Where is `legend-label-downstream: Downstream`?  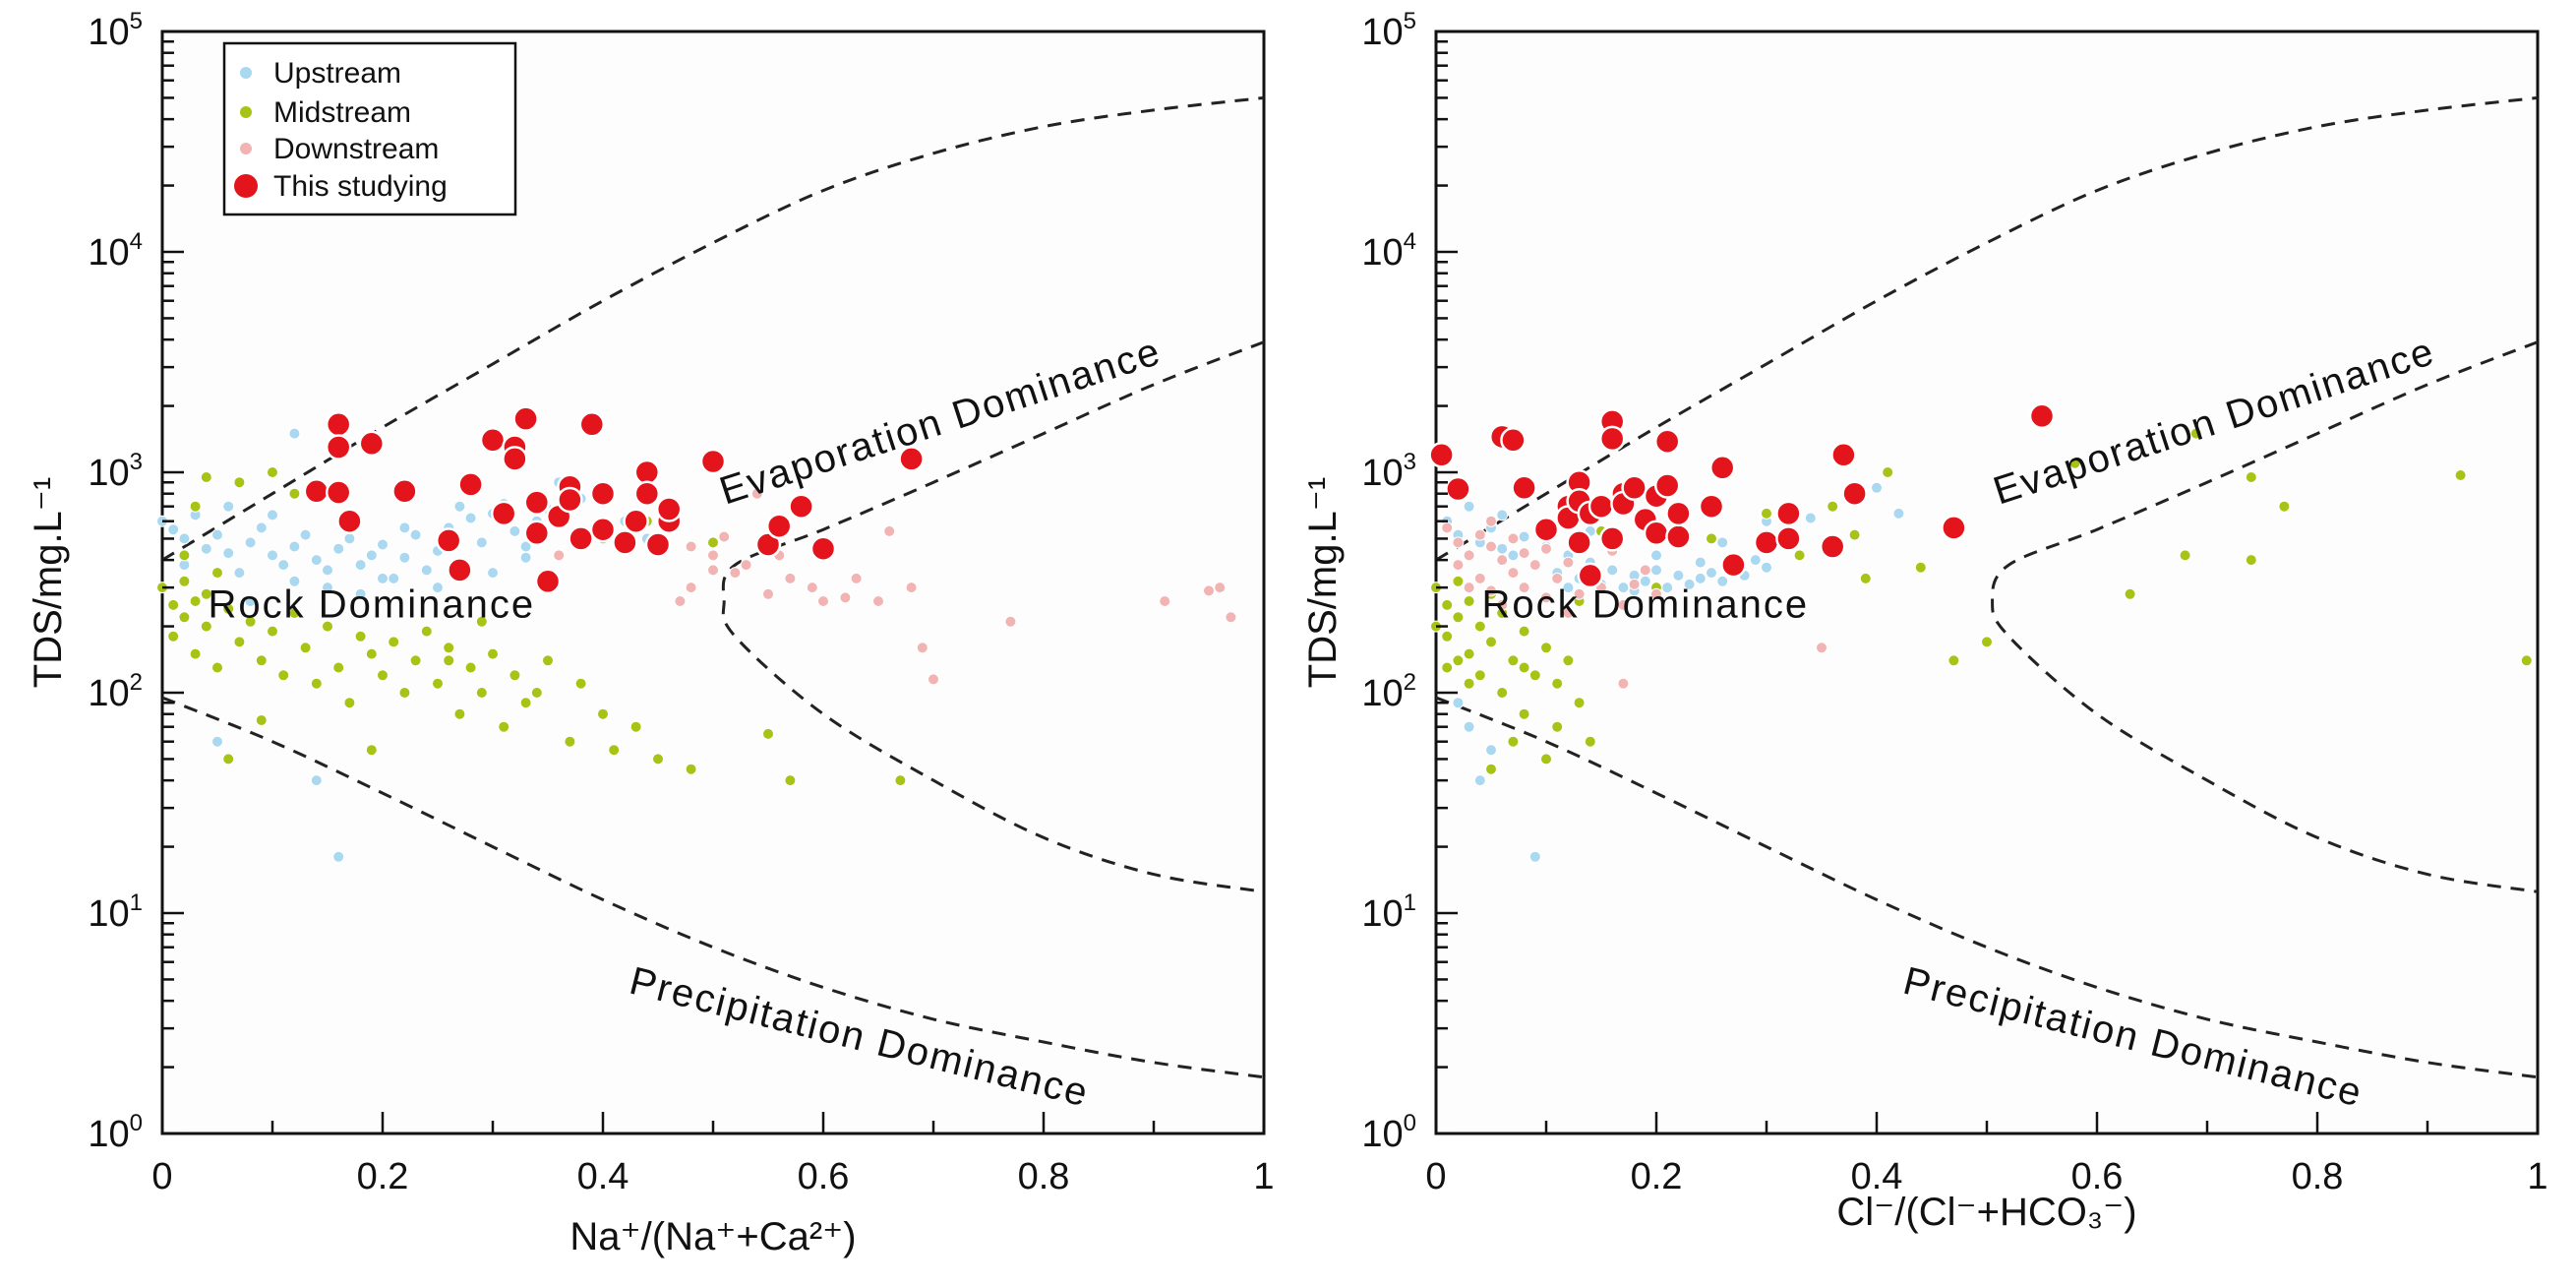 legend-label-downstream: Downstream is located at coordinates (356, 149).